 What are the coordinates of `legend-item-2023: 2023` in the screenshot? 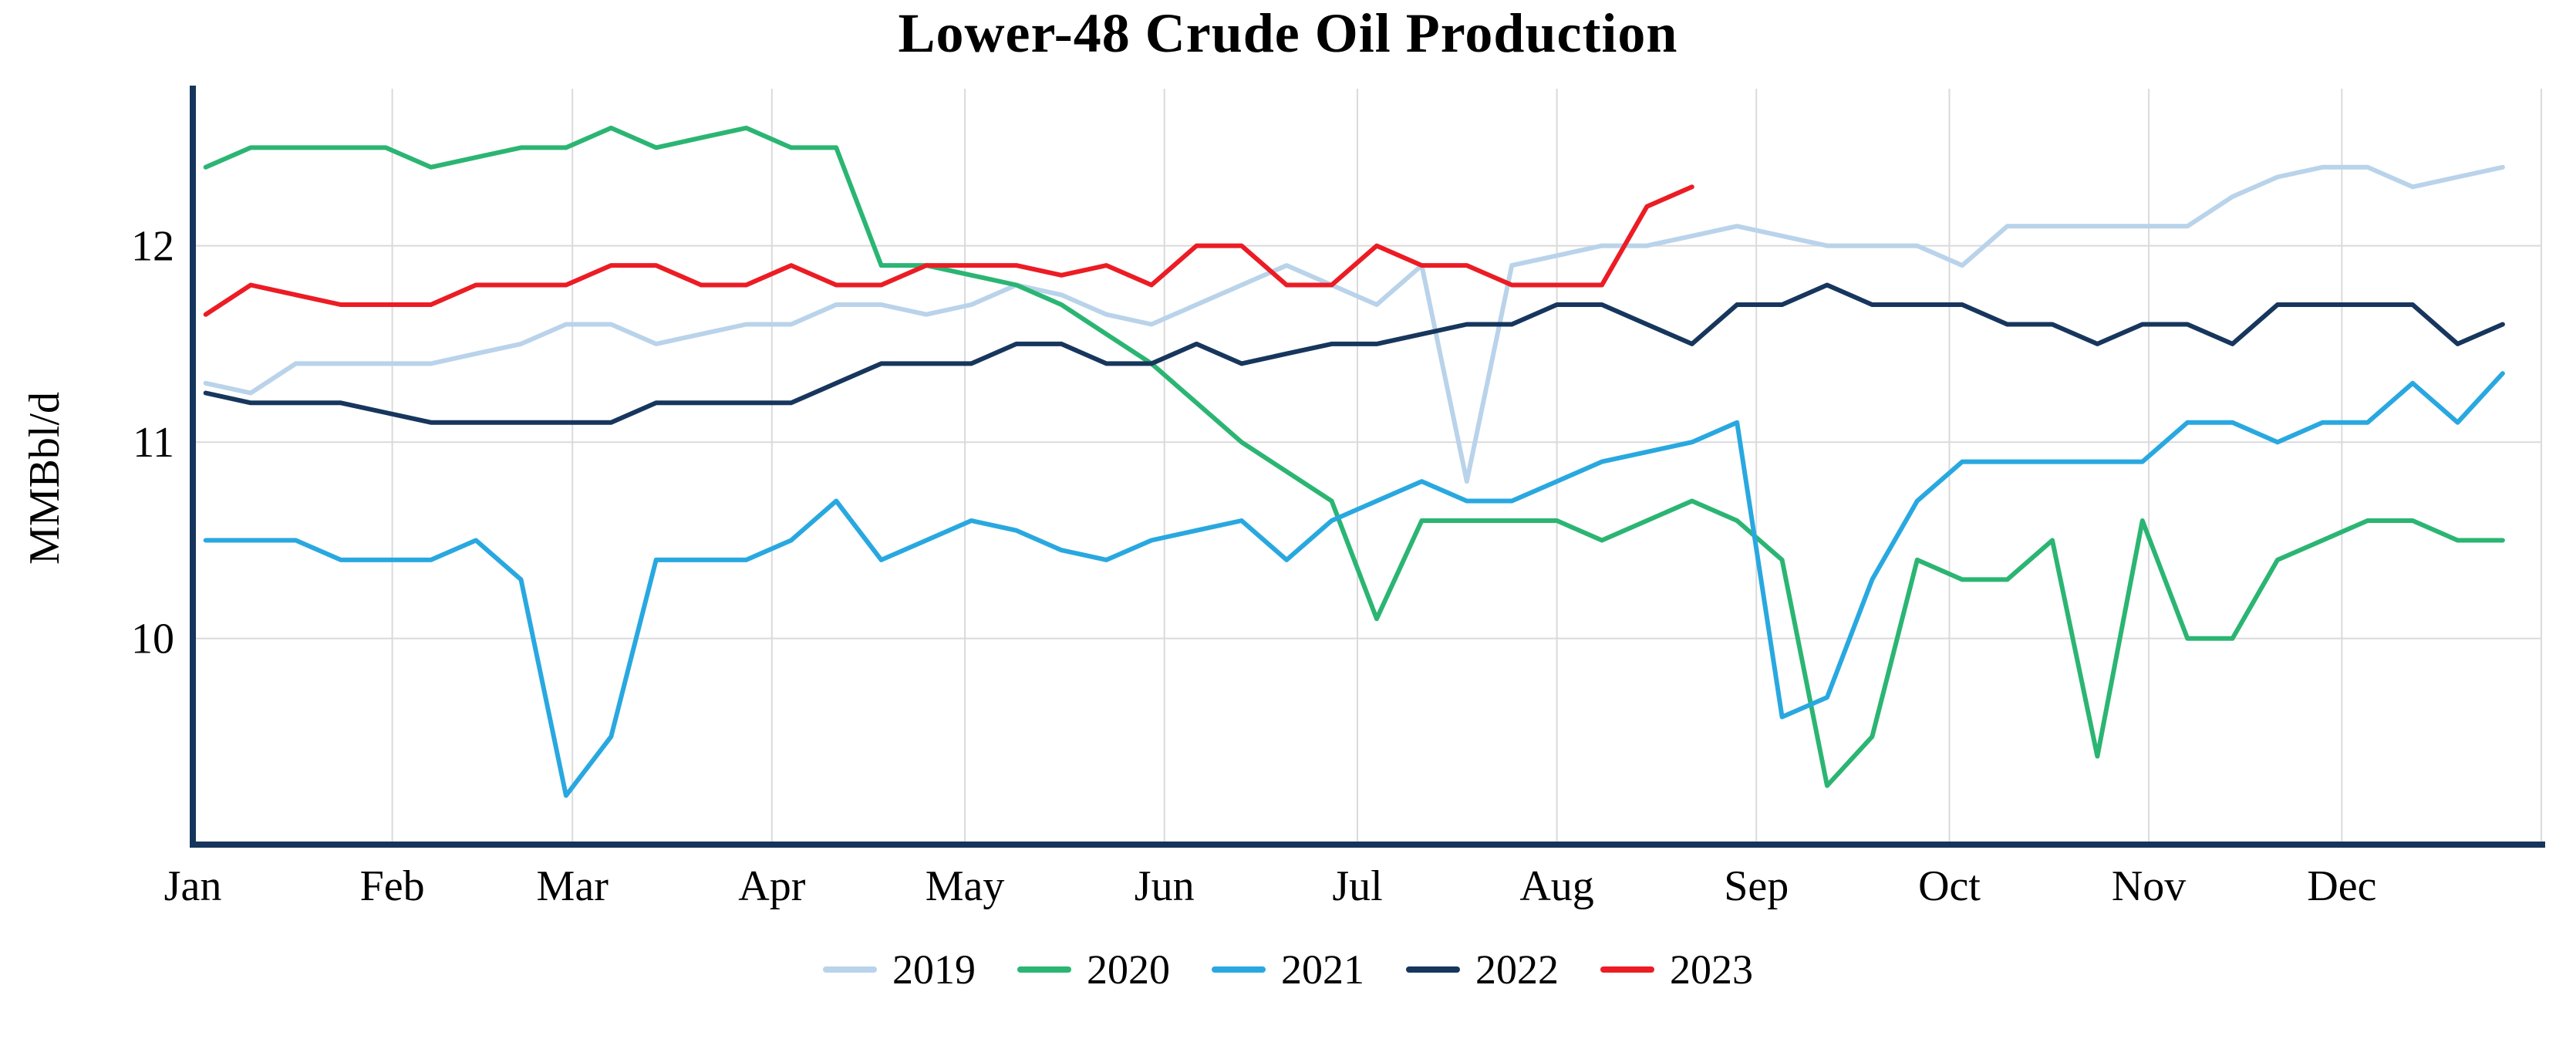 It's located at (1676, 969).